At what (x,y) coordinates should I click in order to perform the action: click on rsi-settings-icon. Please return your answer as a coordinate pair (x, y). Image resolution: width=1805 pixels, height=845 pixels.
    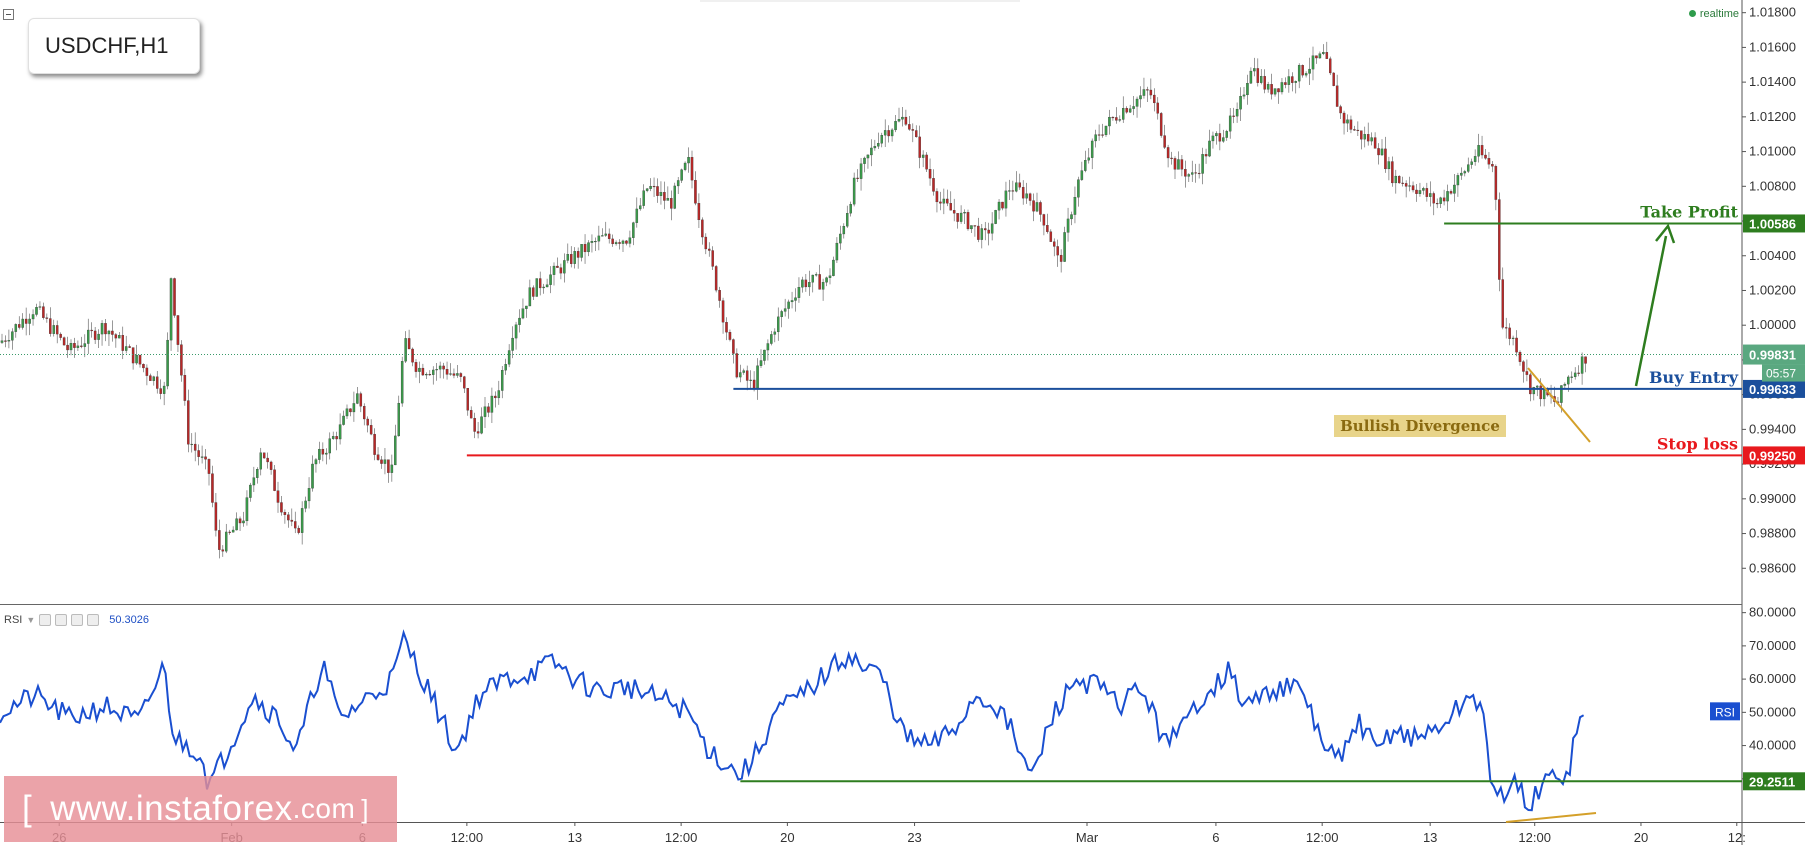
    Looking at the image, I should click on (61, 620).